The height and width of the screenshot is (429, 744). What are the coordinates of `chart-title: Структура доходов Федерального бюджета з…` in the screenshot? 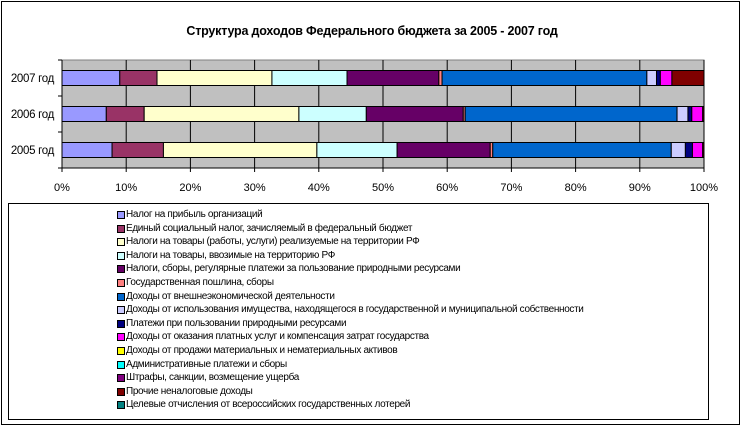 It's located at (372, 31).